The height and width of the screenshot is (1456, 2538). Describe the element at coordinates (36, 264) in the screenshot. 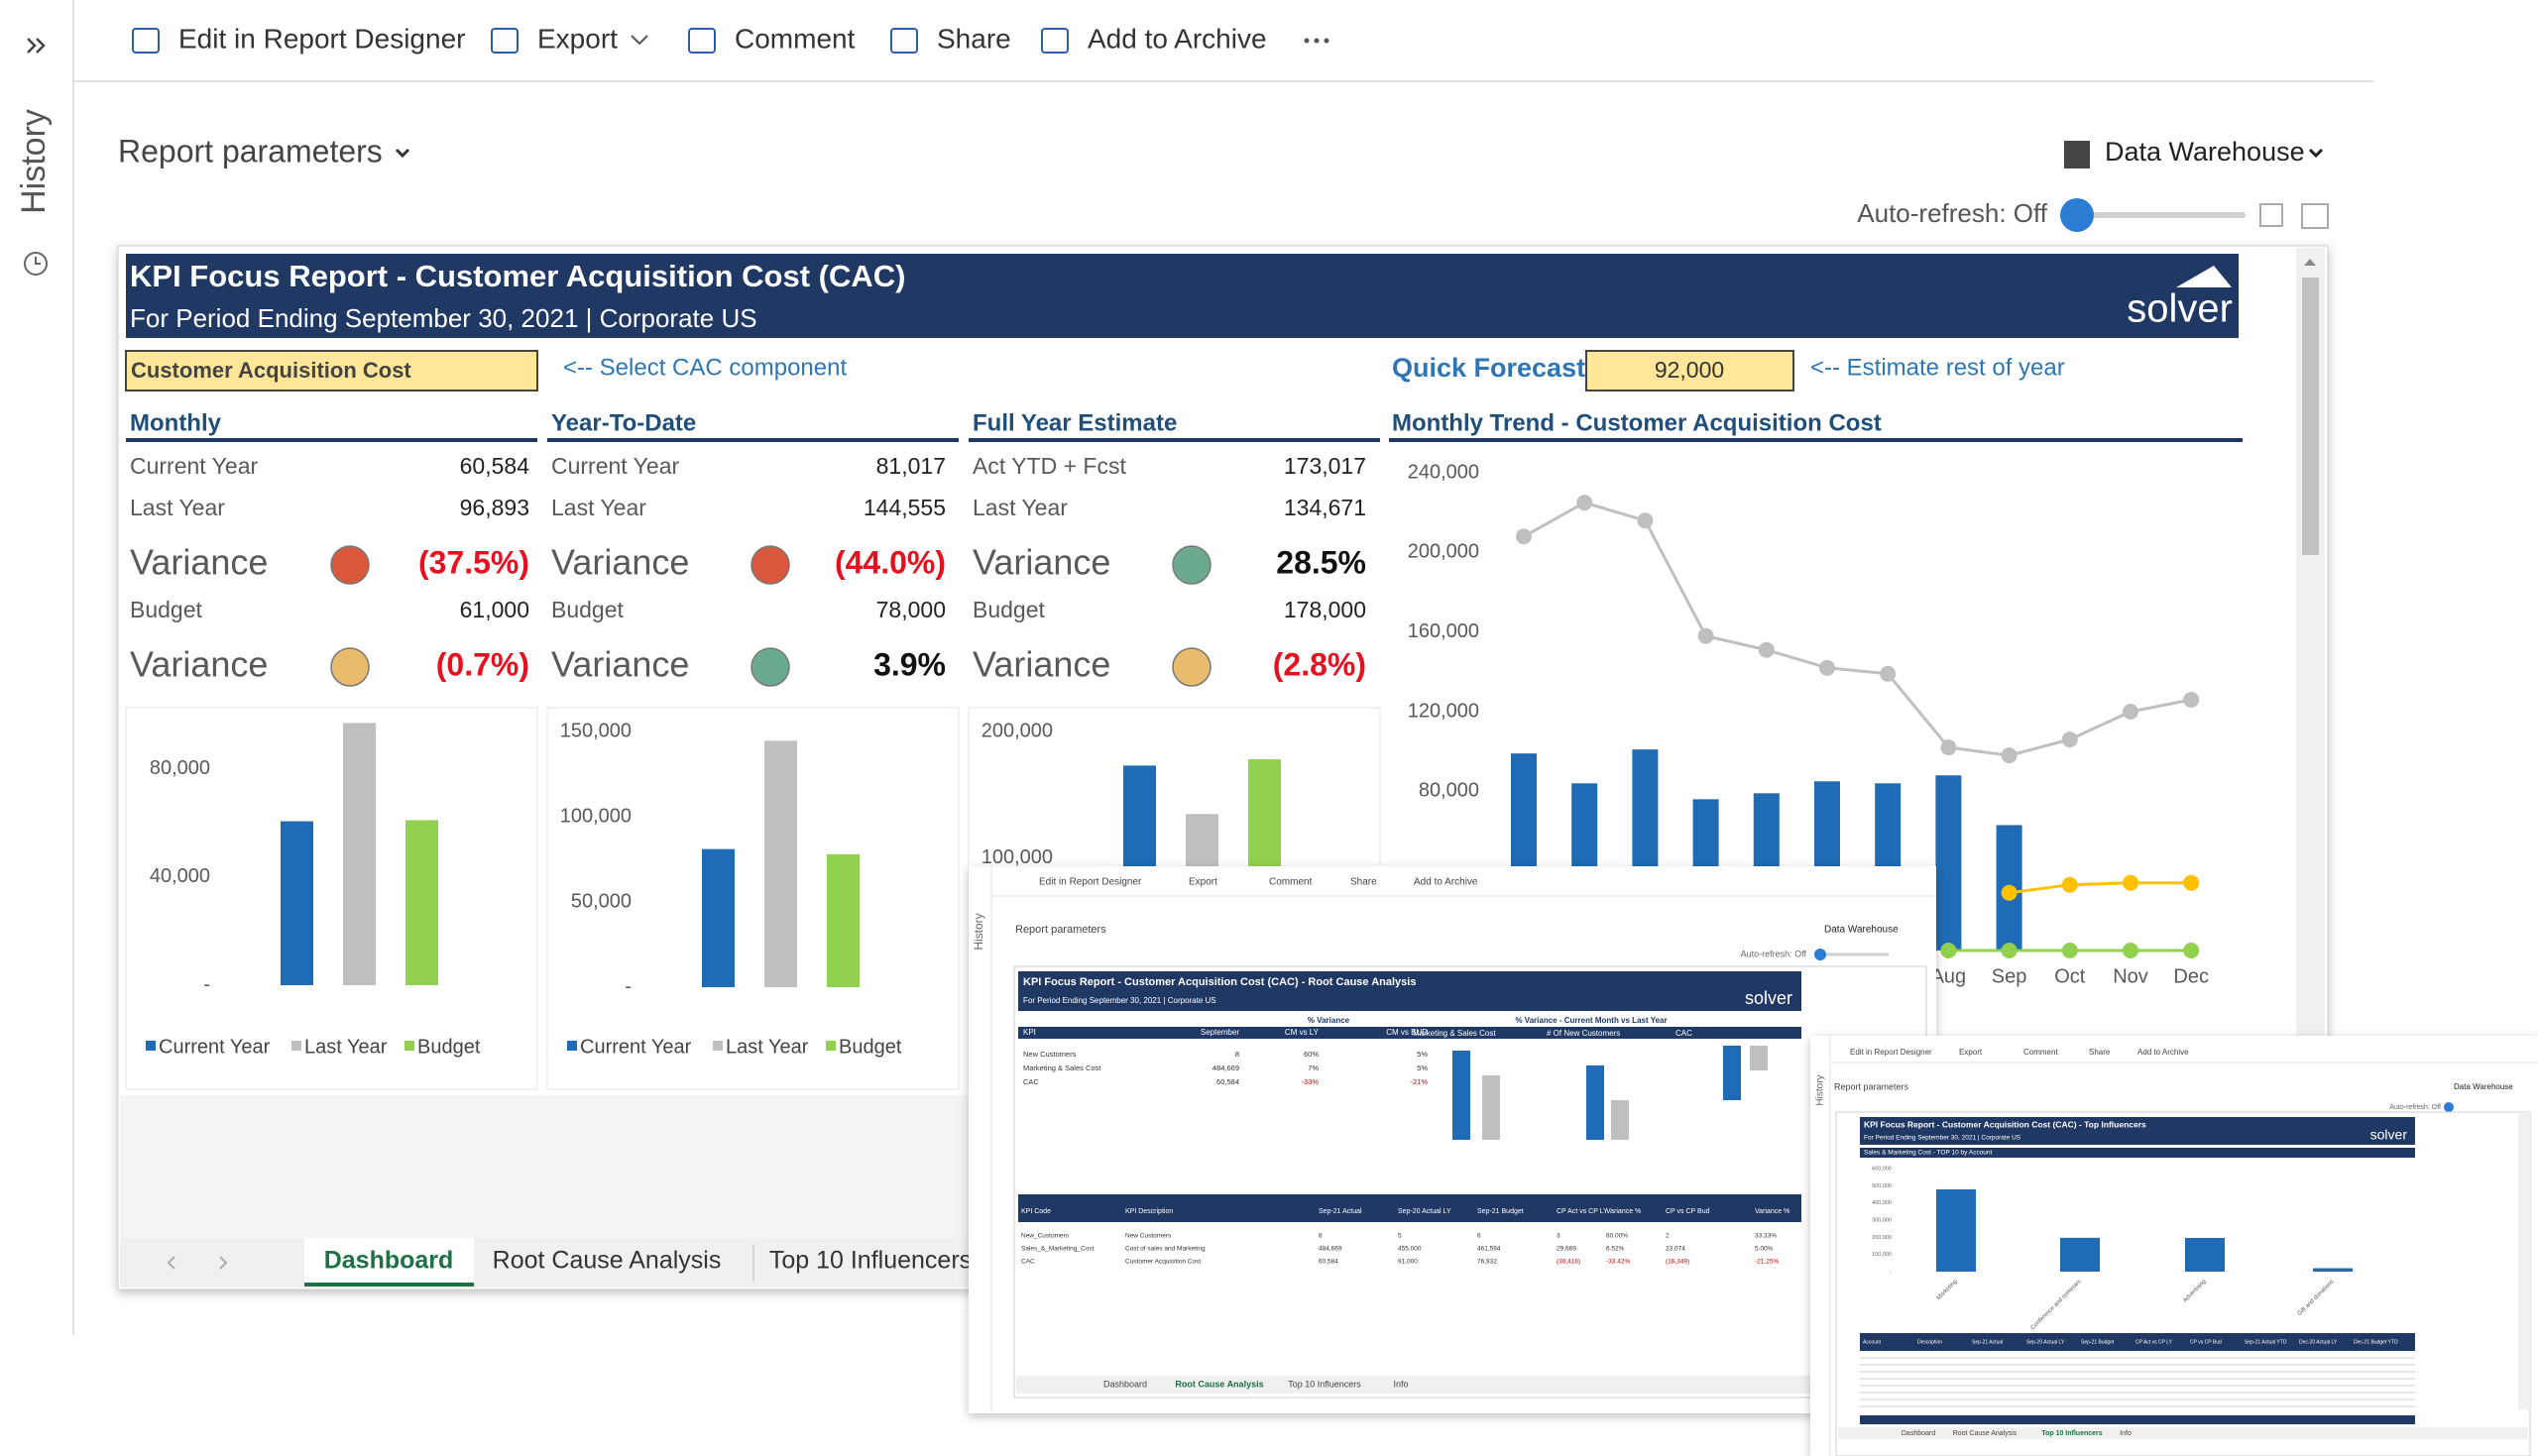

I see `clock-icon` at that location.